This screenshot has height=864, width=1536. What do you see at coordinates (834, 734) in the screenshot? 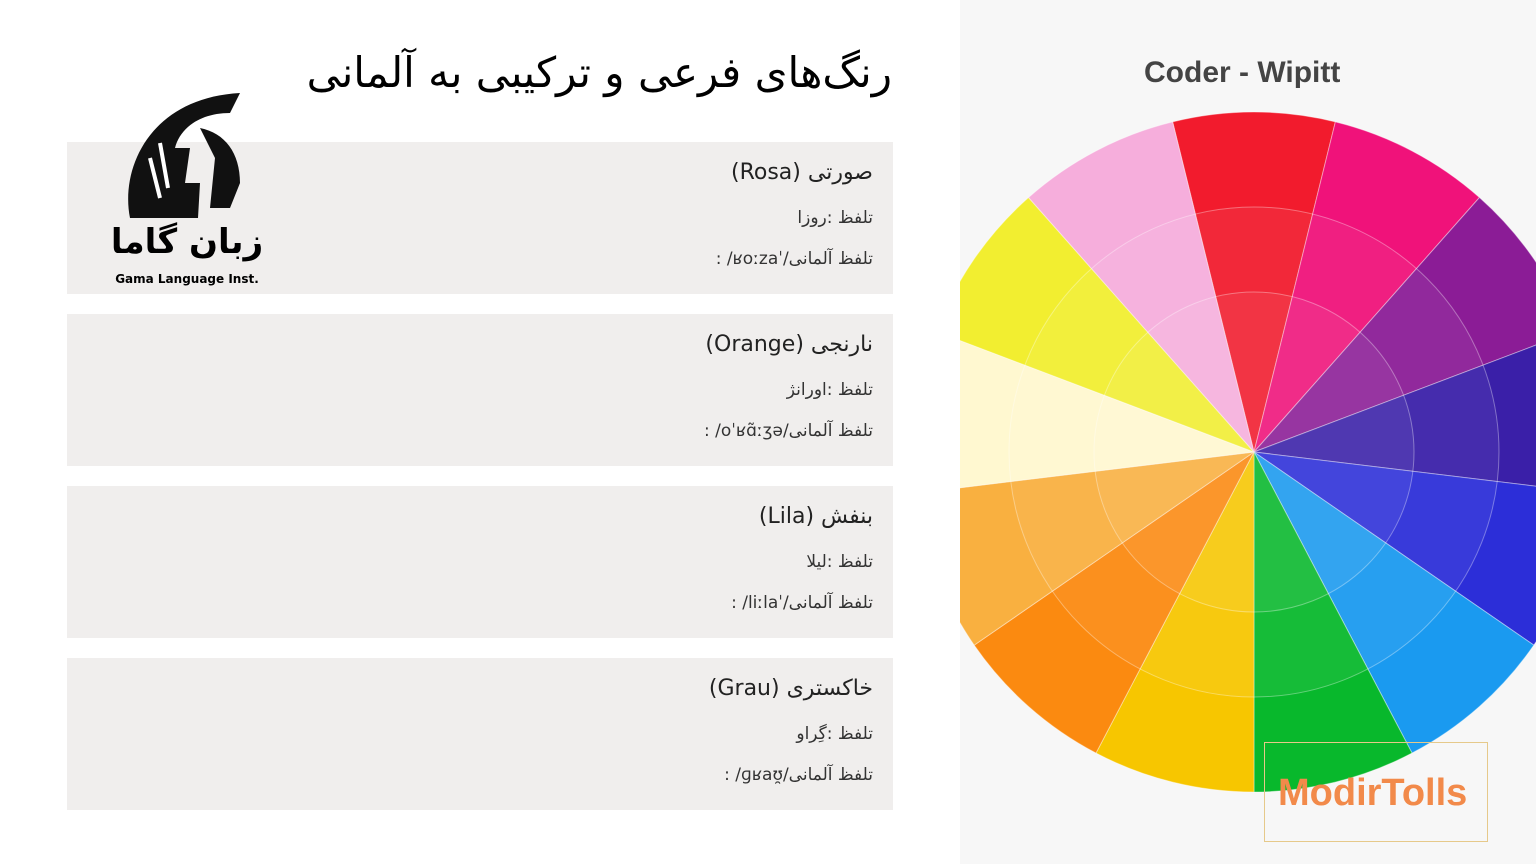
I see `card-pronunciation: تلفظ :گِراو` at bounding box center [834, 734].